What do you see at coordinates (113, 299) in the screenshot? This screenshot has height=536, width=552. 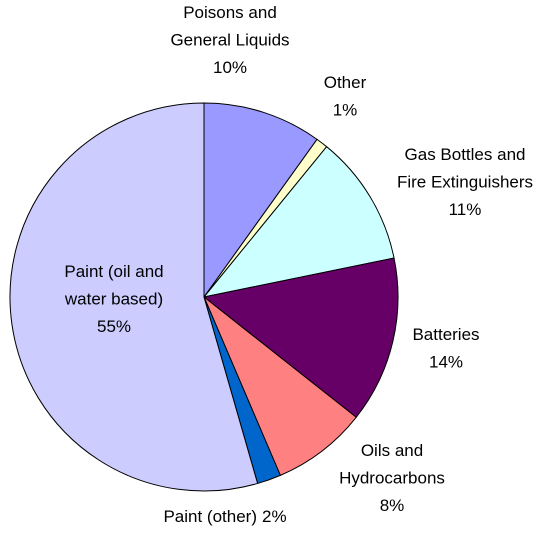 I see `label-line: water based)` at bounding box center [113, 299].